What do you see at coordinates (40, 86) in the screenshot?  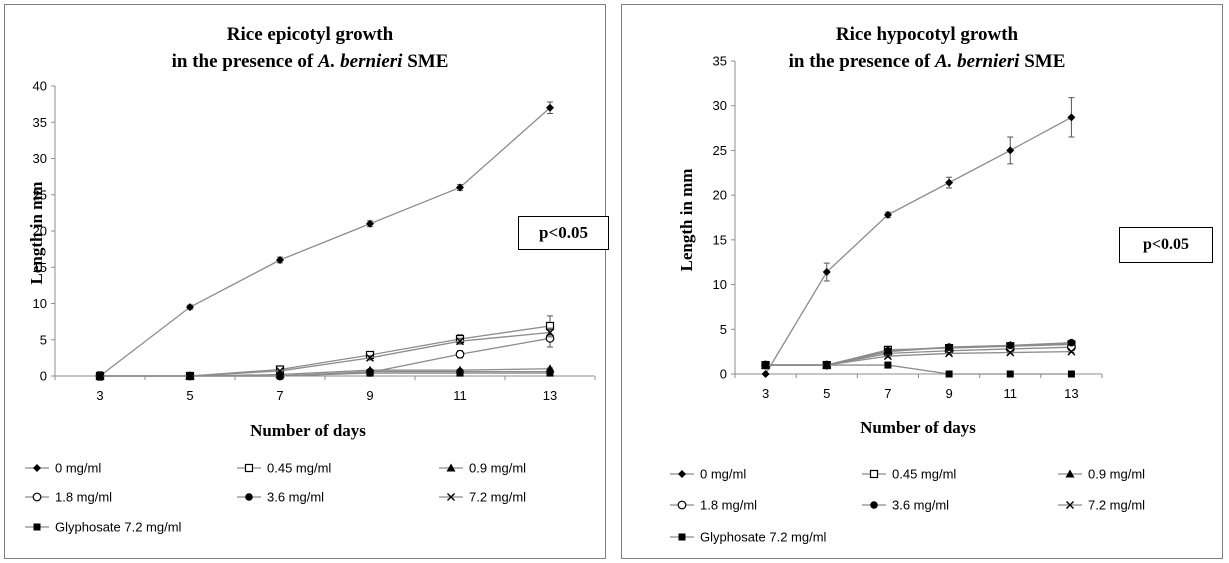 I see `y-tick-label: 40` at bounding box center [40, 86].